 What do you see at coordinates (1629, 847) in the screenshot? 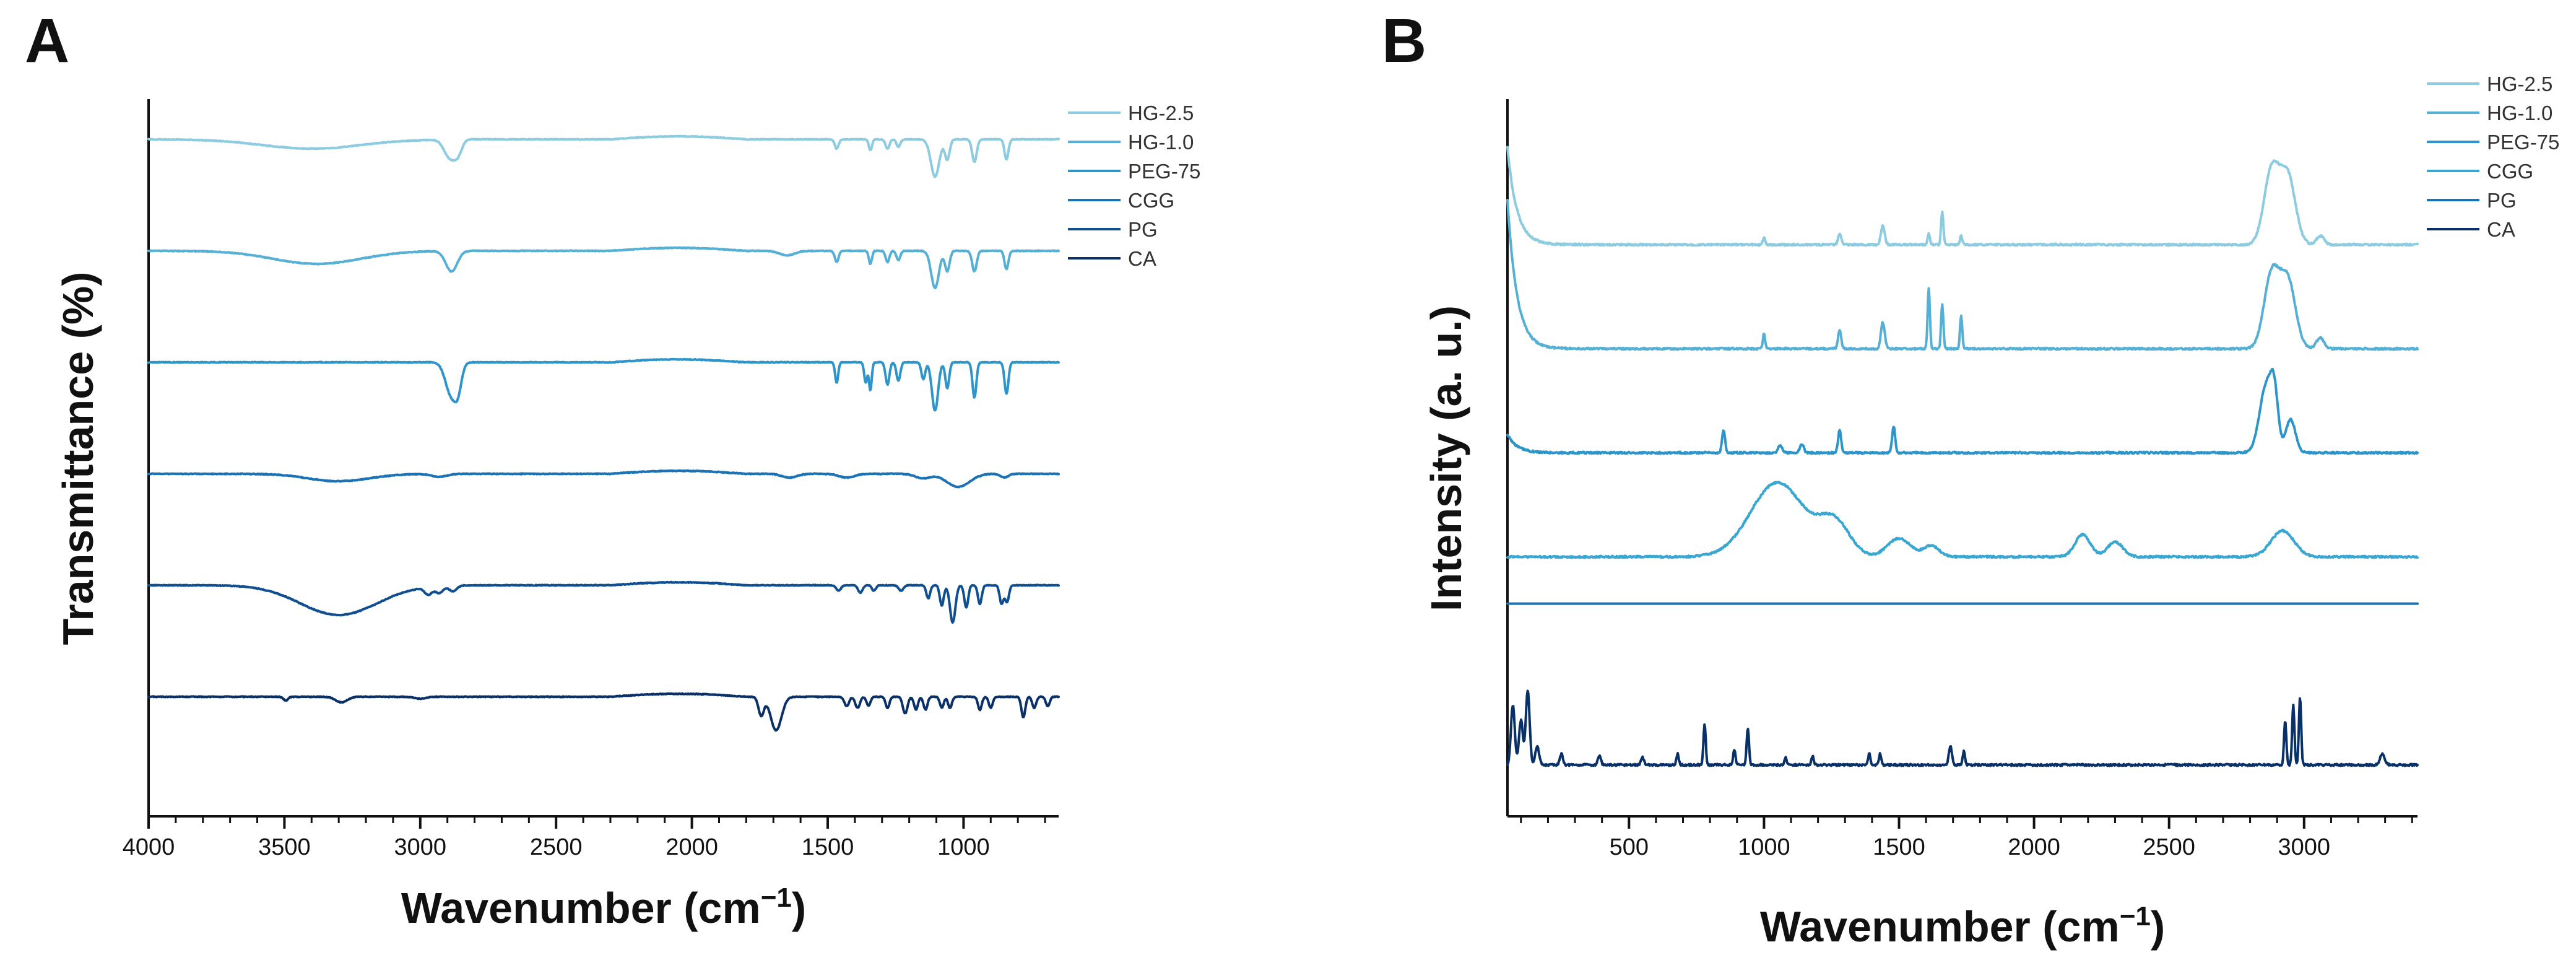
I see `x-tick-label: 500` at bounding box center [1629, 847].